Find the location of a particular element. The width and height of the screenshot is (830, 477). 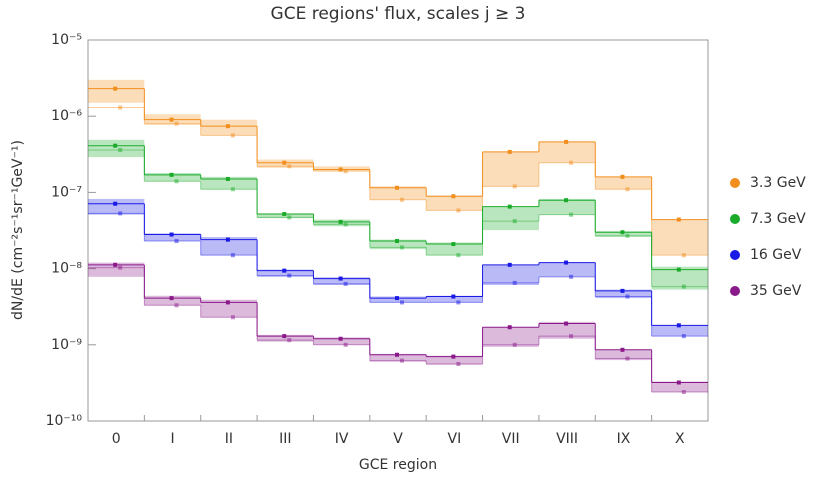

x-tick-label: VI is located at coordinates (455, 439).